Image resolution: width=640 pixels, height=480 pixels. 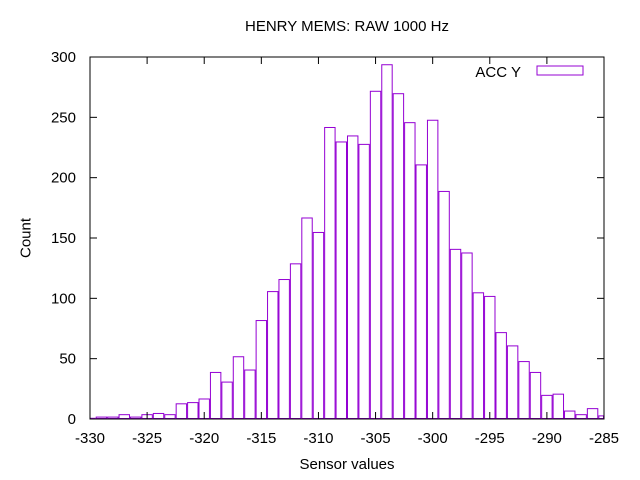 I want to click on x-tick-label: -290, so click(x=547, y=438).